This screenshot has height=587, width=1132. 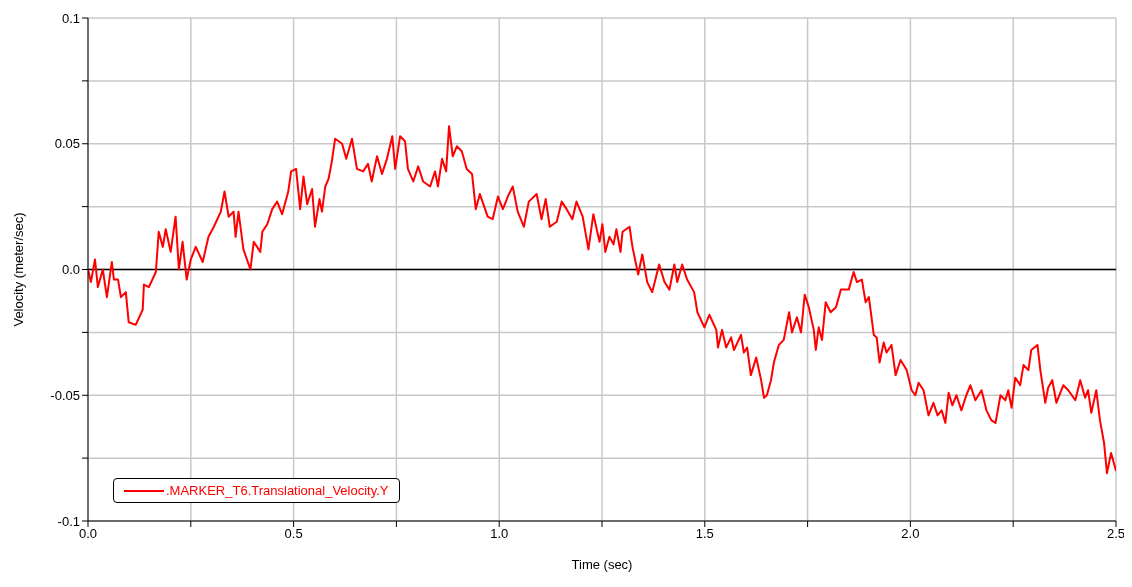 What do you see at coordinates (293, 534) in the screenshot?
I see `x-tick-label: 0.5` at bounding box center [293, 534].